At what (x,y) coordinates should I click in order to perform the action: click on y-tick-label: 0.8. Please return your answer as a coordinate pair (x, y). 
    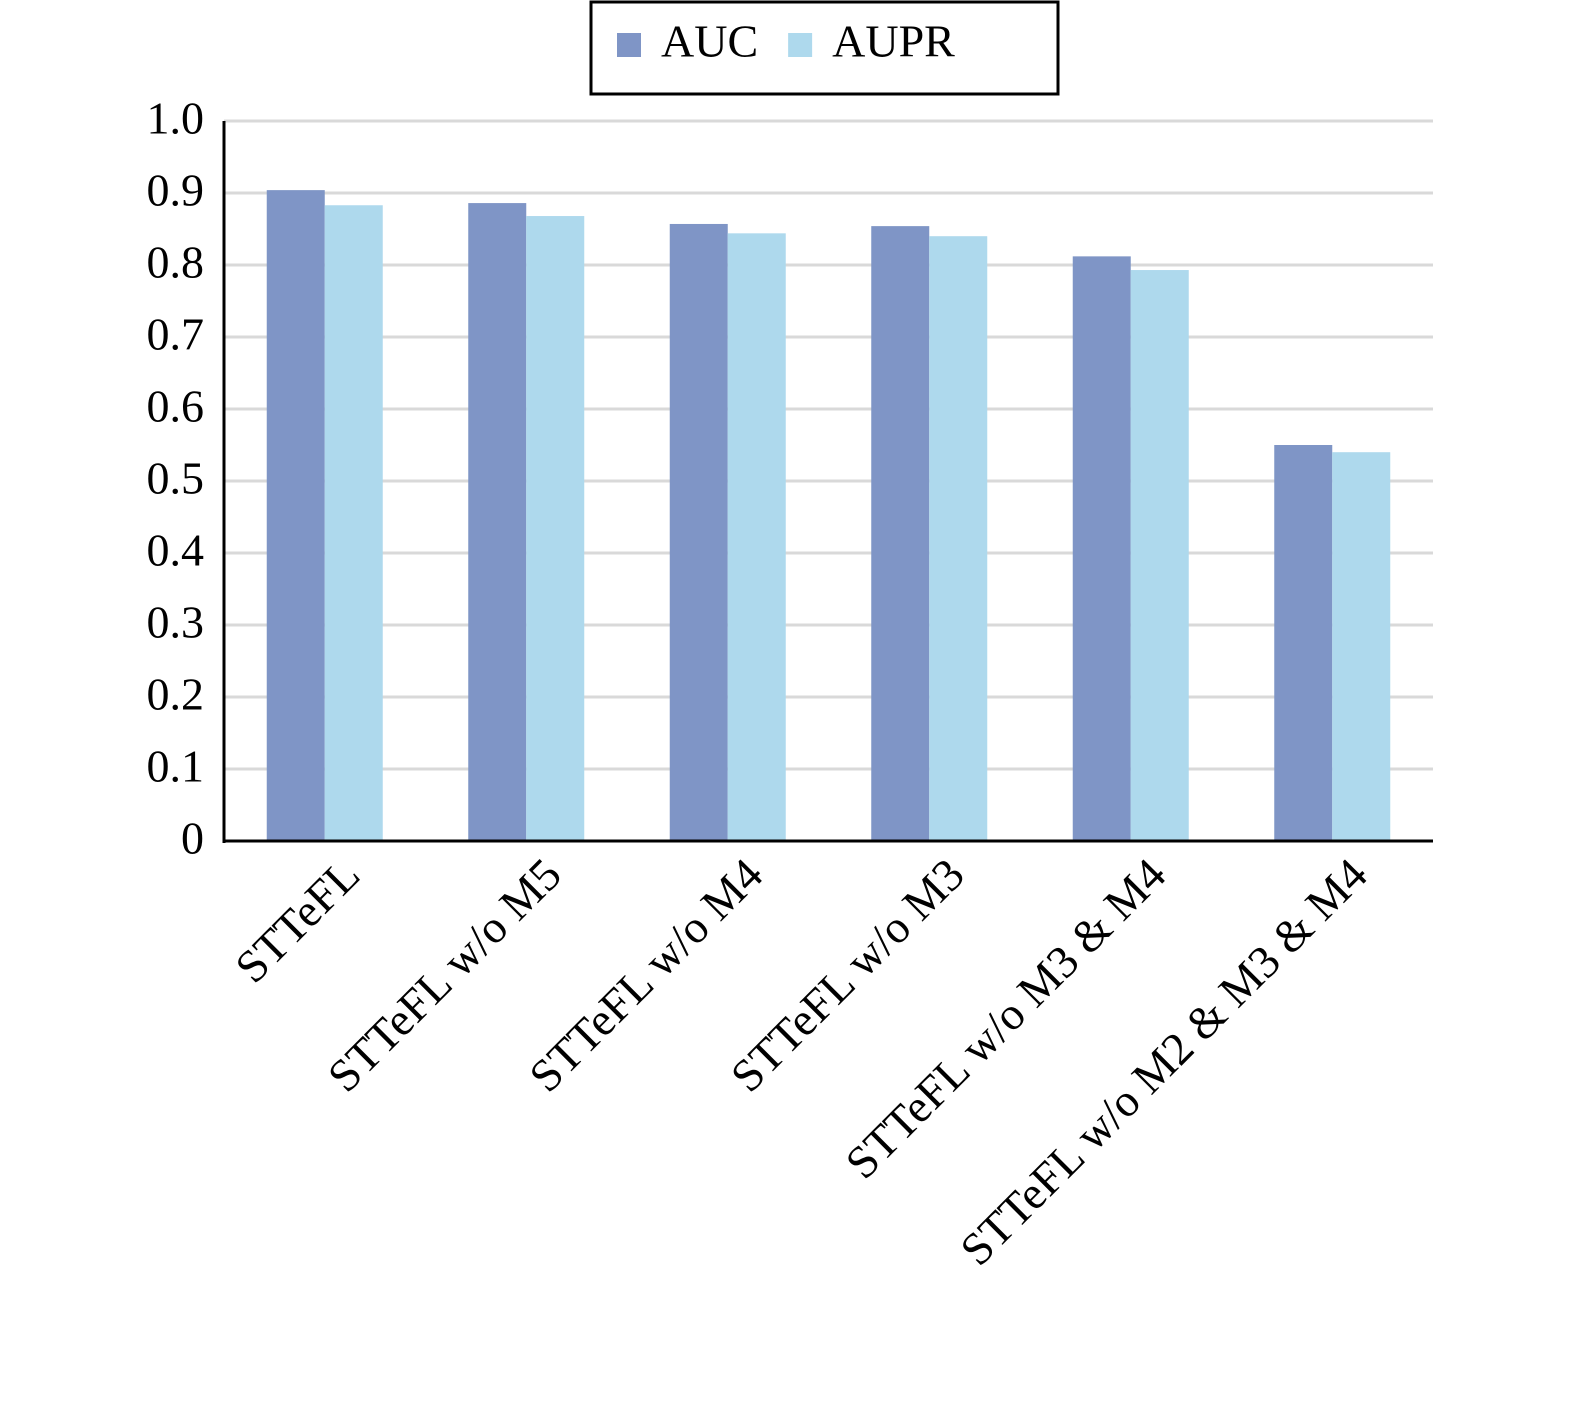
    Looking at the image, I should click on (176, 262).